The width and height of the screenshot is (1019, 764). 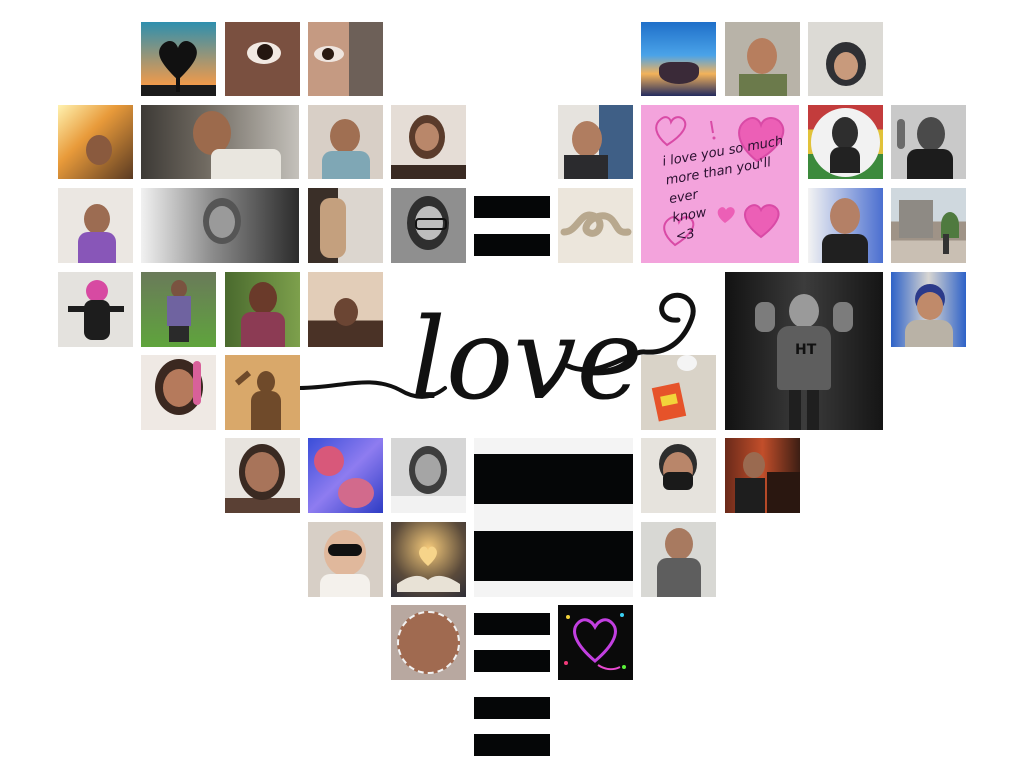 What do you see at coordinates (262, 392) in the screenshot?
I see `photo-shadow-silhouette` at bounding box center [262, 392].